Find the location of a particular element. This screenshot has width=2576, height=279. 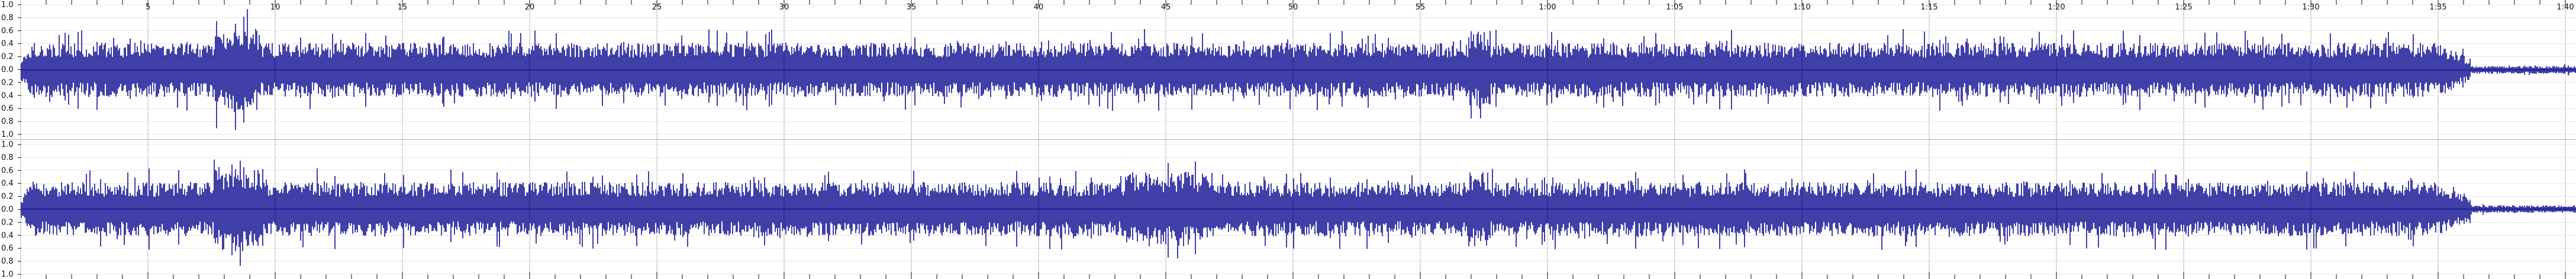

time-label: 1:20 is located at coordinates (2056, 7).